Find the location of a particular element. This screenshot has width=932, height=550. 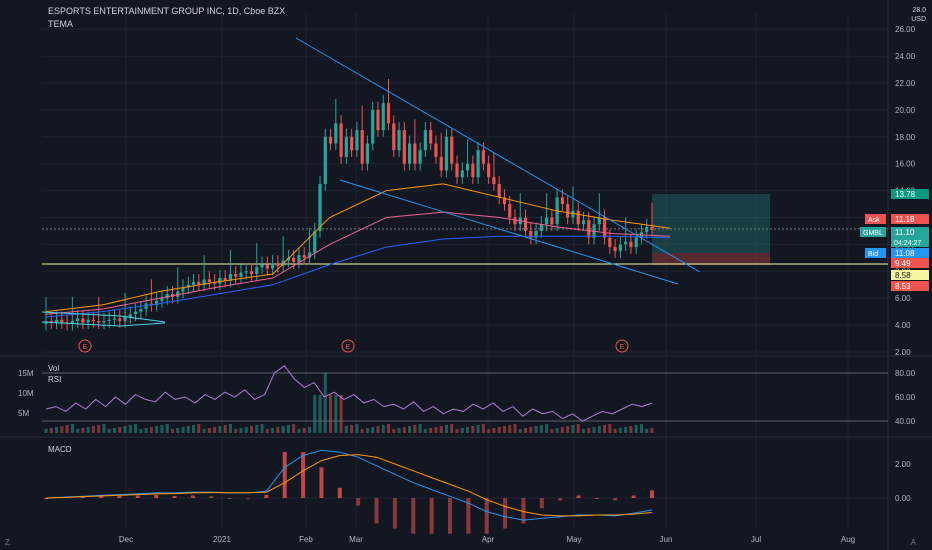

price-marker-name: GMBL is located at coordinates (873, 233).